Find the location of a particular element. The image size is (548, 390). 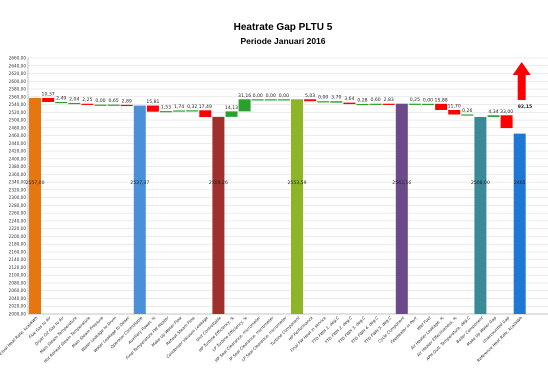

data-label: 2465 is located at coordinates (520, 183).